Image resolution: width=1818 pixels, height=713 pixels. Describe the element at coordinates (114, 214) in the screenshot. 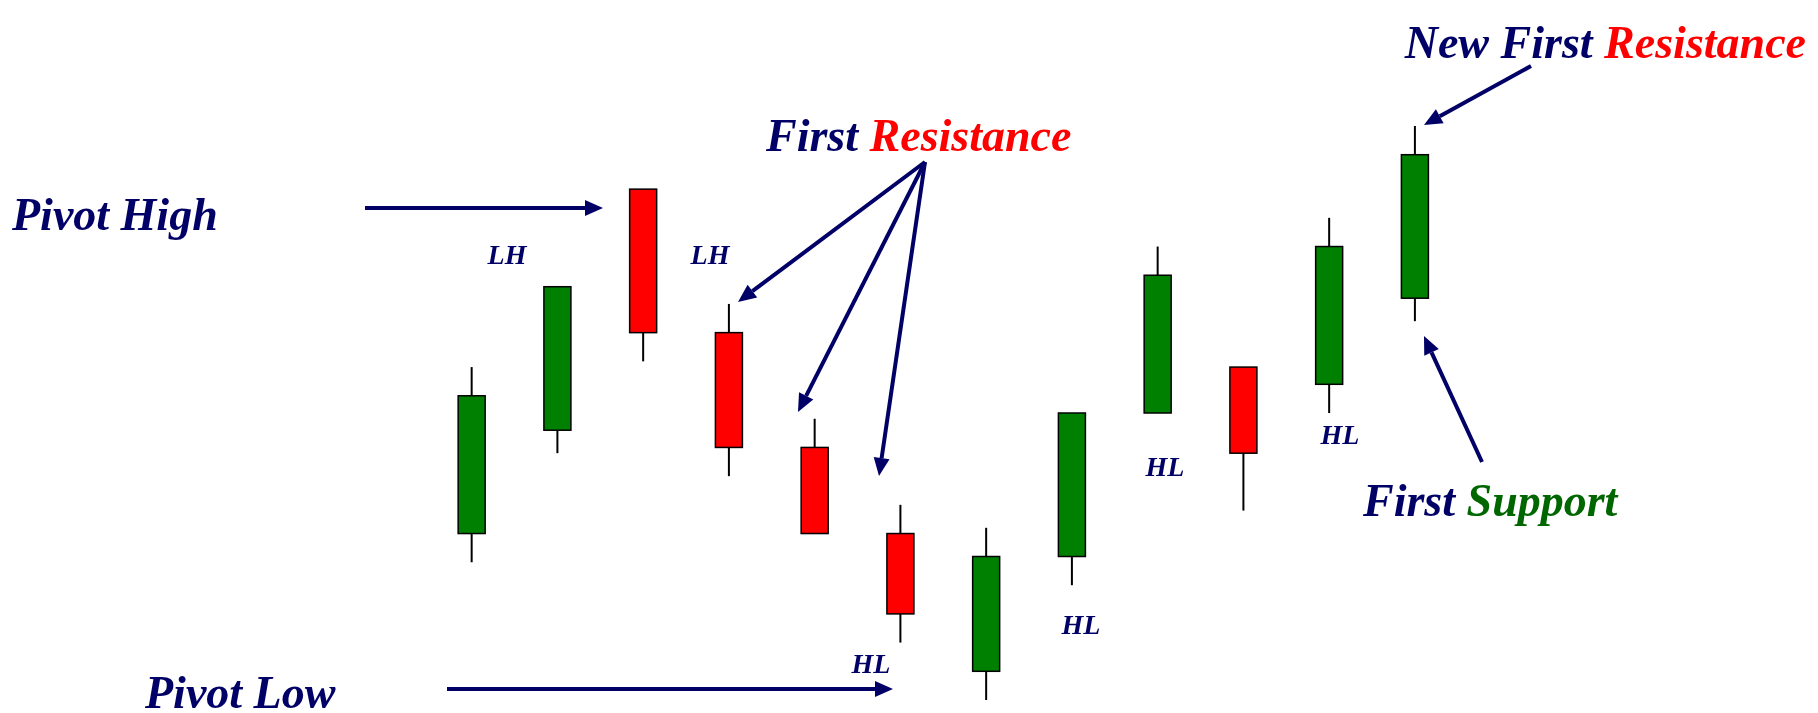

I see `text: Pivot High` at that location.